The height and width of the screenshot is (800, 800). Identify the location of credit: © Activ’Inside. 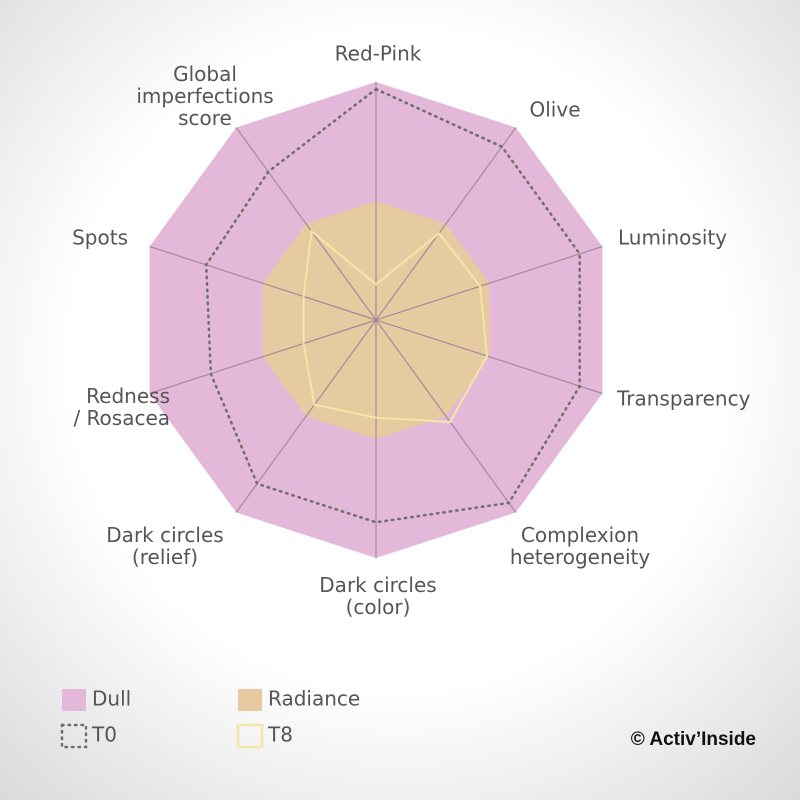
(693, 739).